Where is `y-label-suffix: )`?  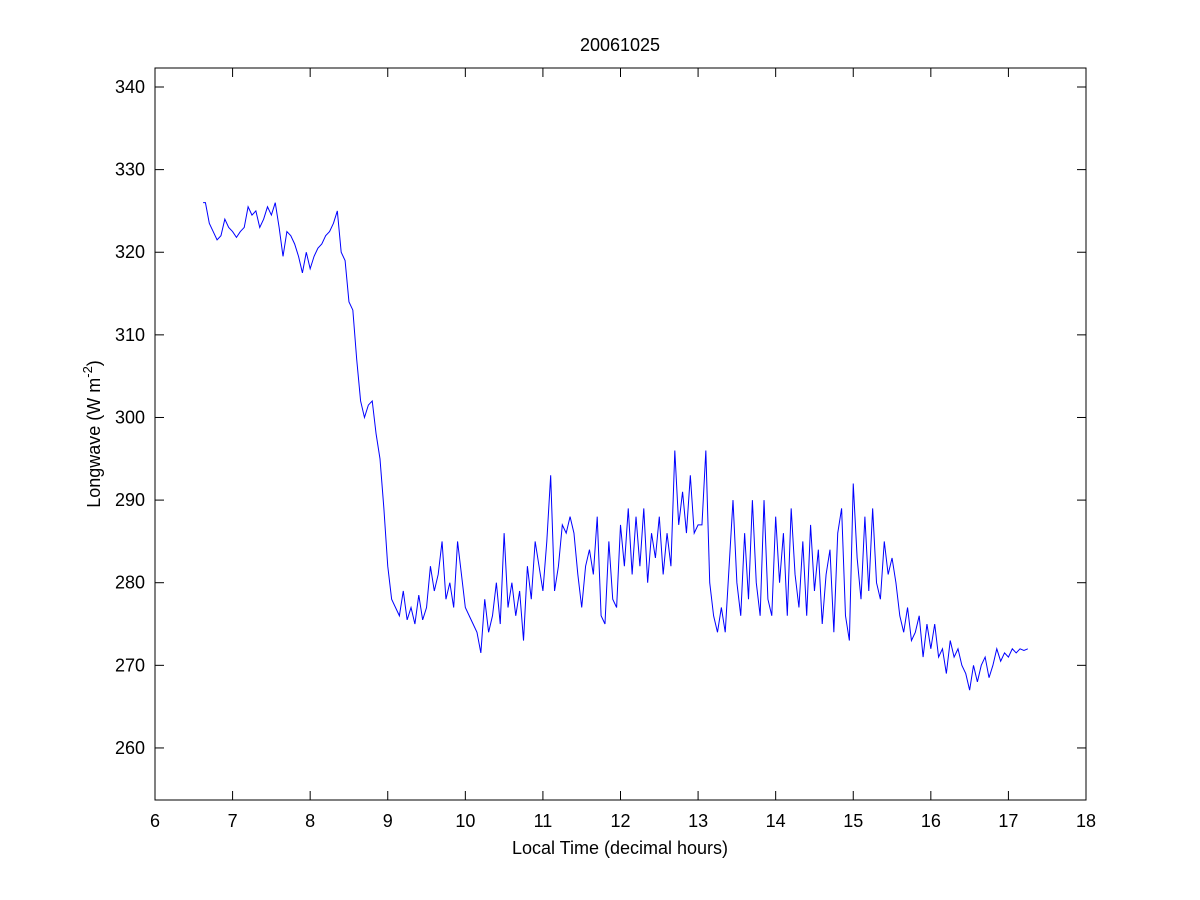 y-label-suffix: ) is located at coordinates (94, 363).